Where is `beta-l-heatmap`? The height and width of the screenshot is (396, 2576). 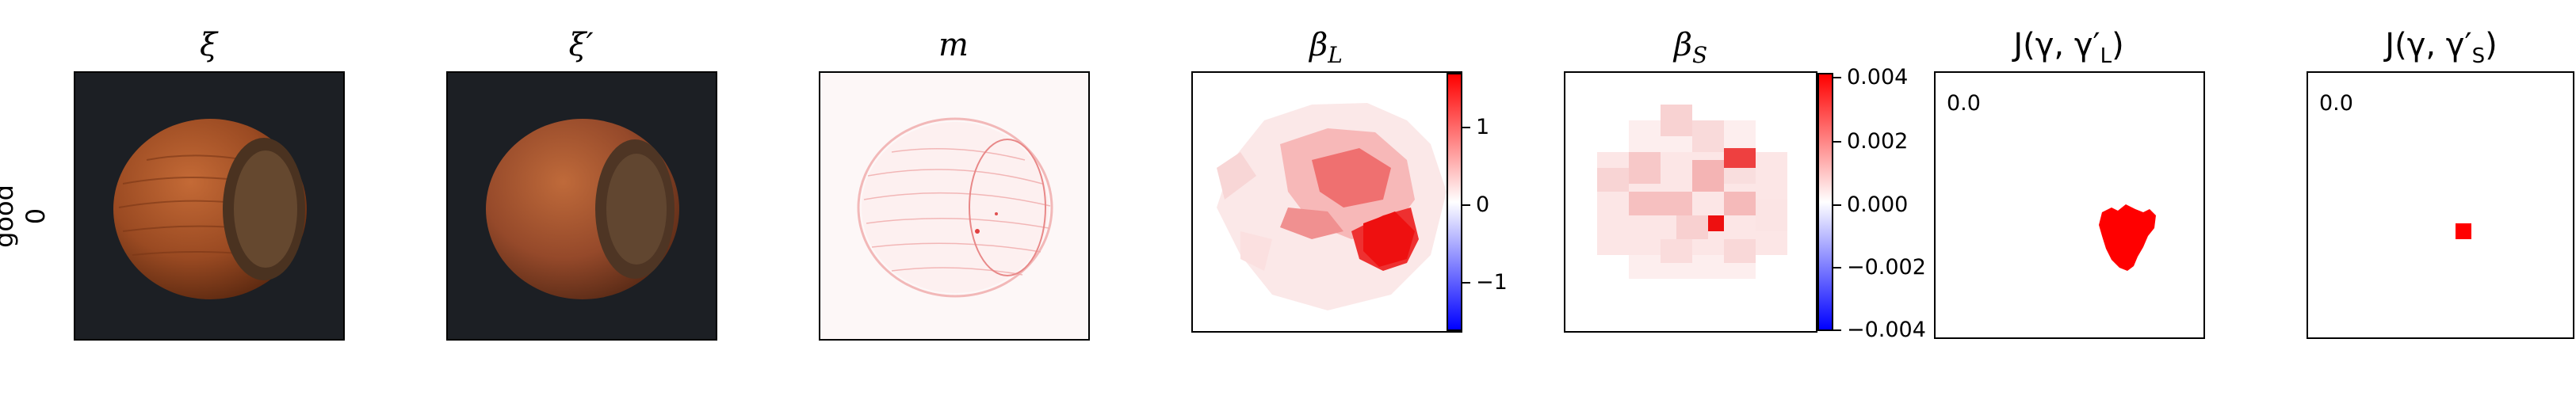
beta-l-heatmap is located at coordinates (1327, 202).